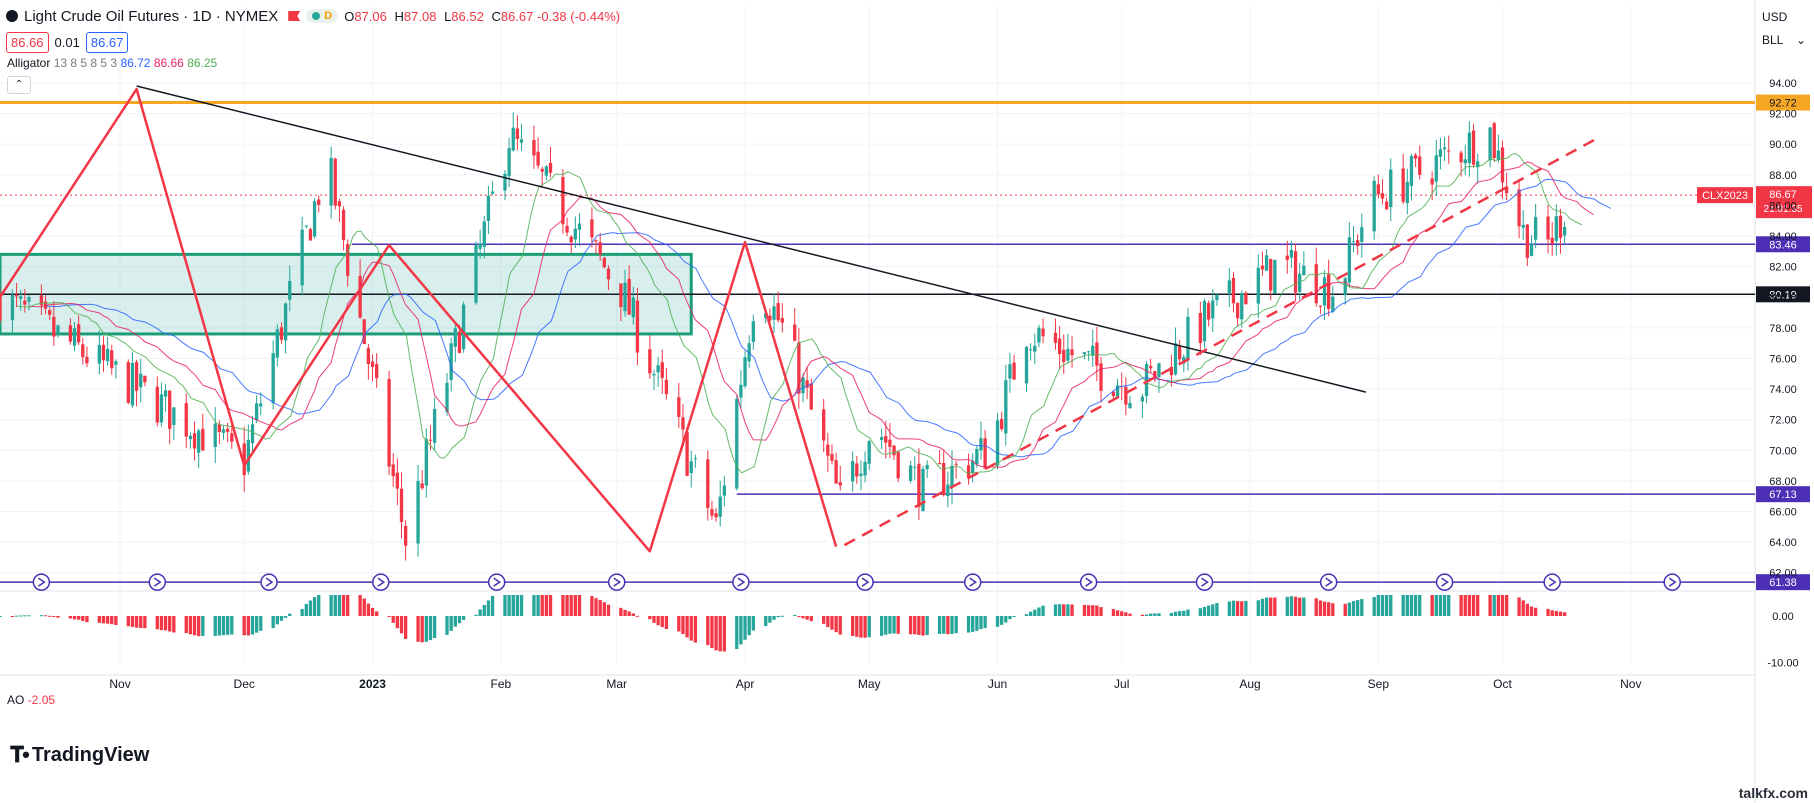  I want to click on unit-select: BLL ⌄, so click(1784, 40).